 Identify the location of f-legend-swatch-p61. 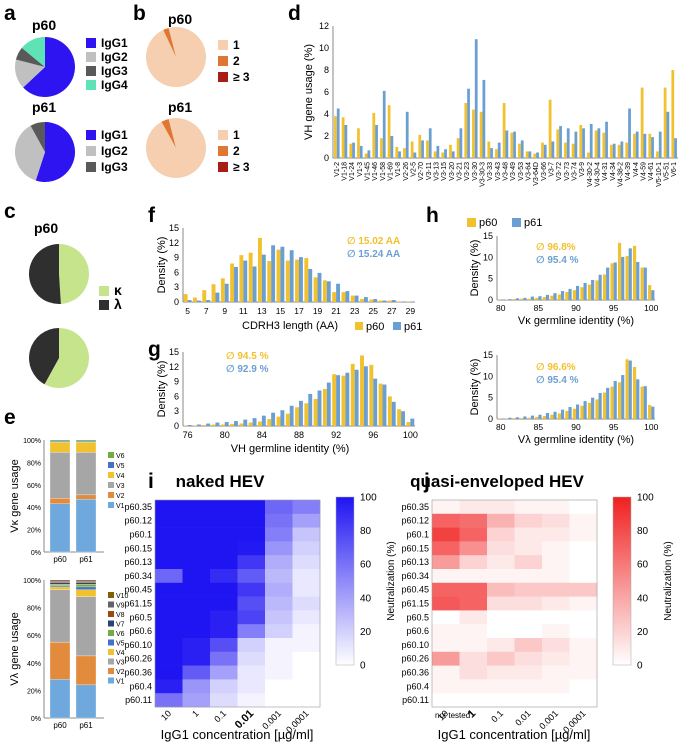
(397, 326).